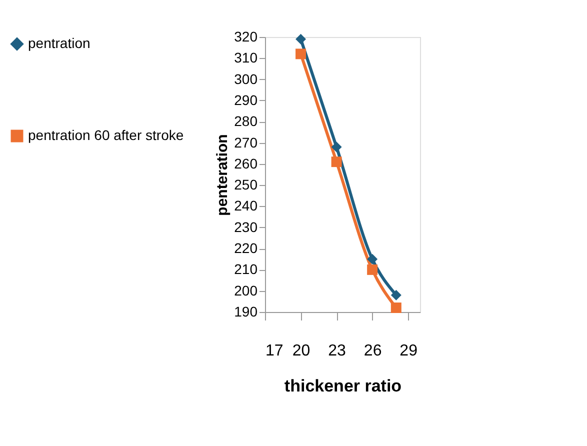 The width and height of the screenshot is (587, 446). Describe the element at coordinates (246, 312) in the screenshot. I see `y-tick-label: 190` at that location.